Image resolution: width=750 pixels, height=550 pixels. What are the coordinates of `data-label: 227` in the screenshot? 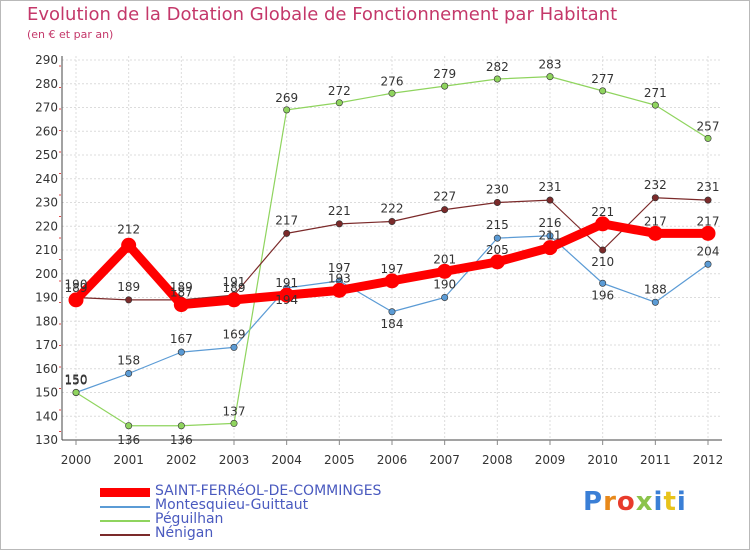 It's located at (444, 197).